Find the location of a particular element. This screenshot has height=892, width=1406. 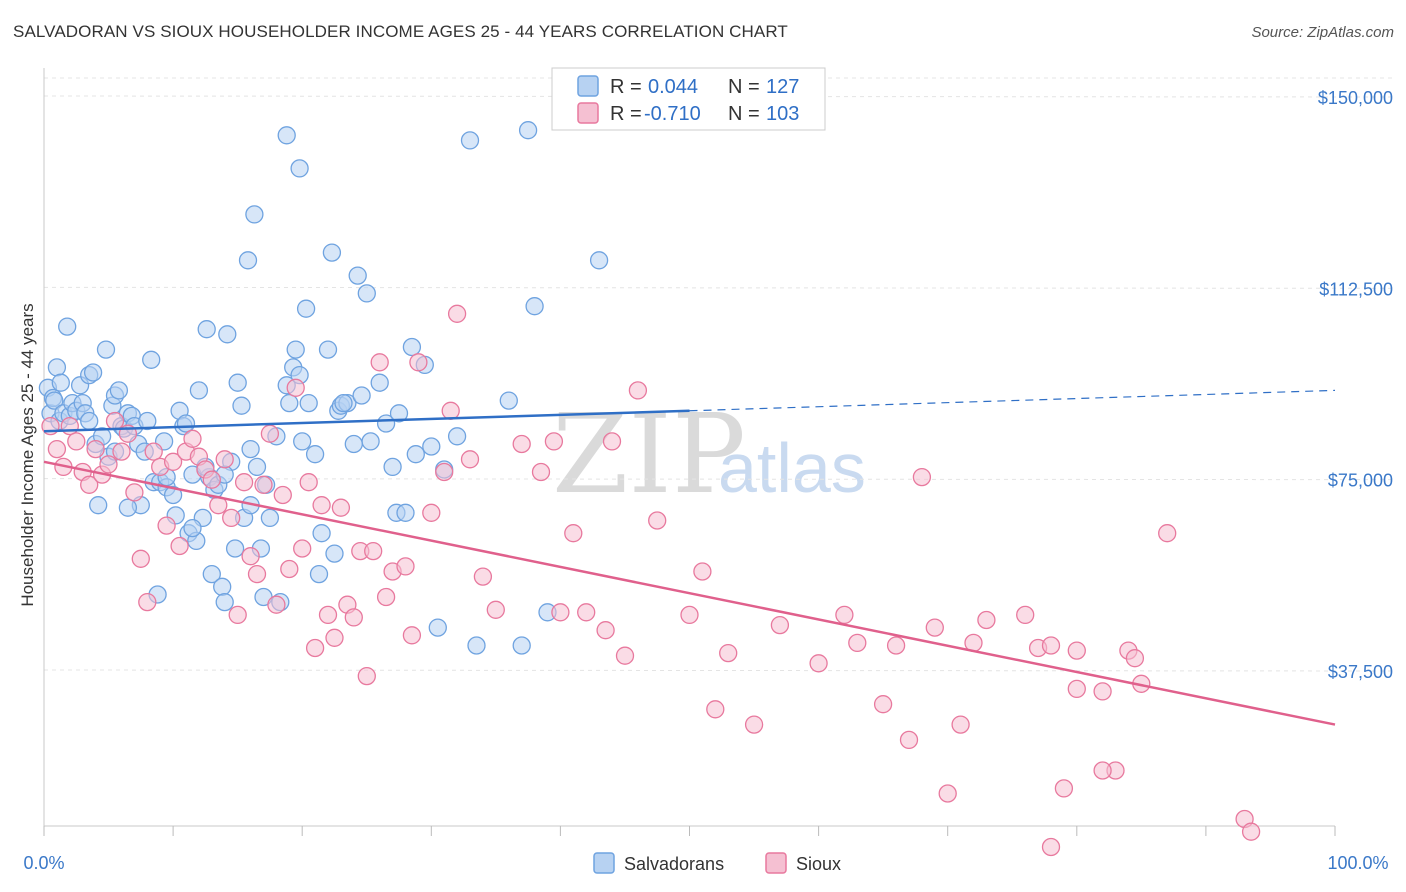

x-tick-label-start: 0.0% is located at coordinates (43, 863).